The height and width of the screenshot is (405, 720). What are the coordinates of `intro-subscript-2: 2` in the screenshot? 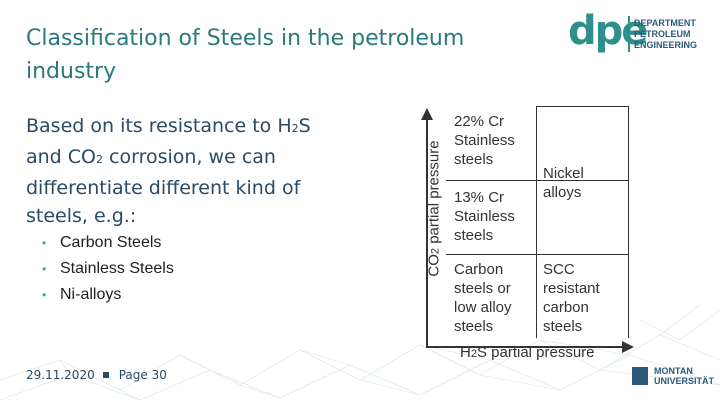 It's located at (100, 159).